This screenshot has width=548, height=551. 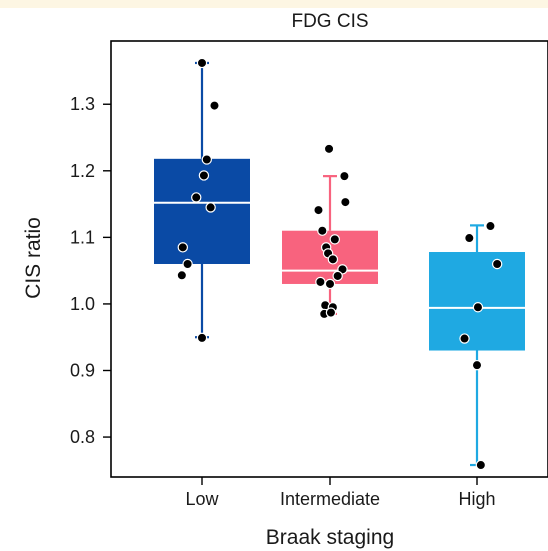 What do you see at coordinates (82, 370) in the screenshot?
I see `y-tick-label: 0.9` at bounding box center [82, 370].